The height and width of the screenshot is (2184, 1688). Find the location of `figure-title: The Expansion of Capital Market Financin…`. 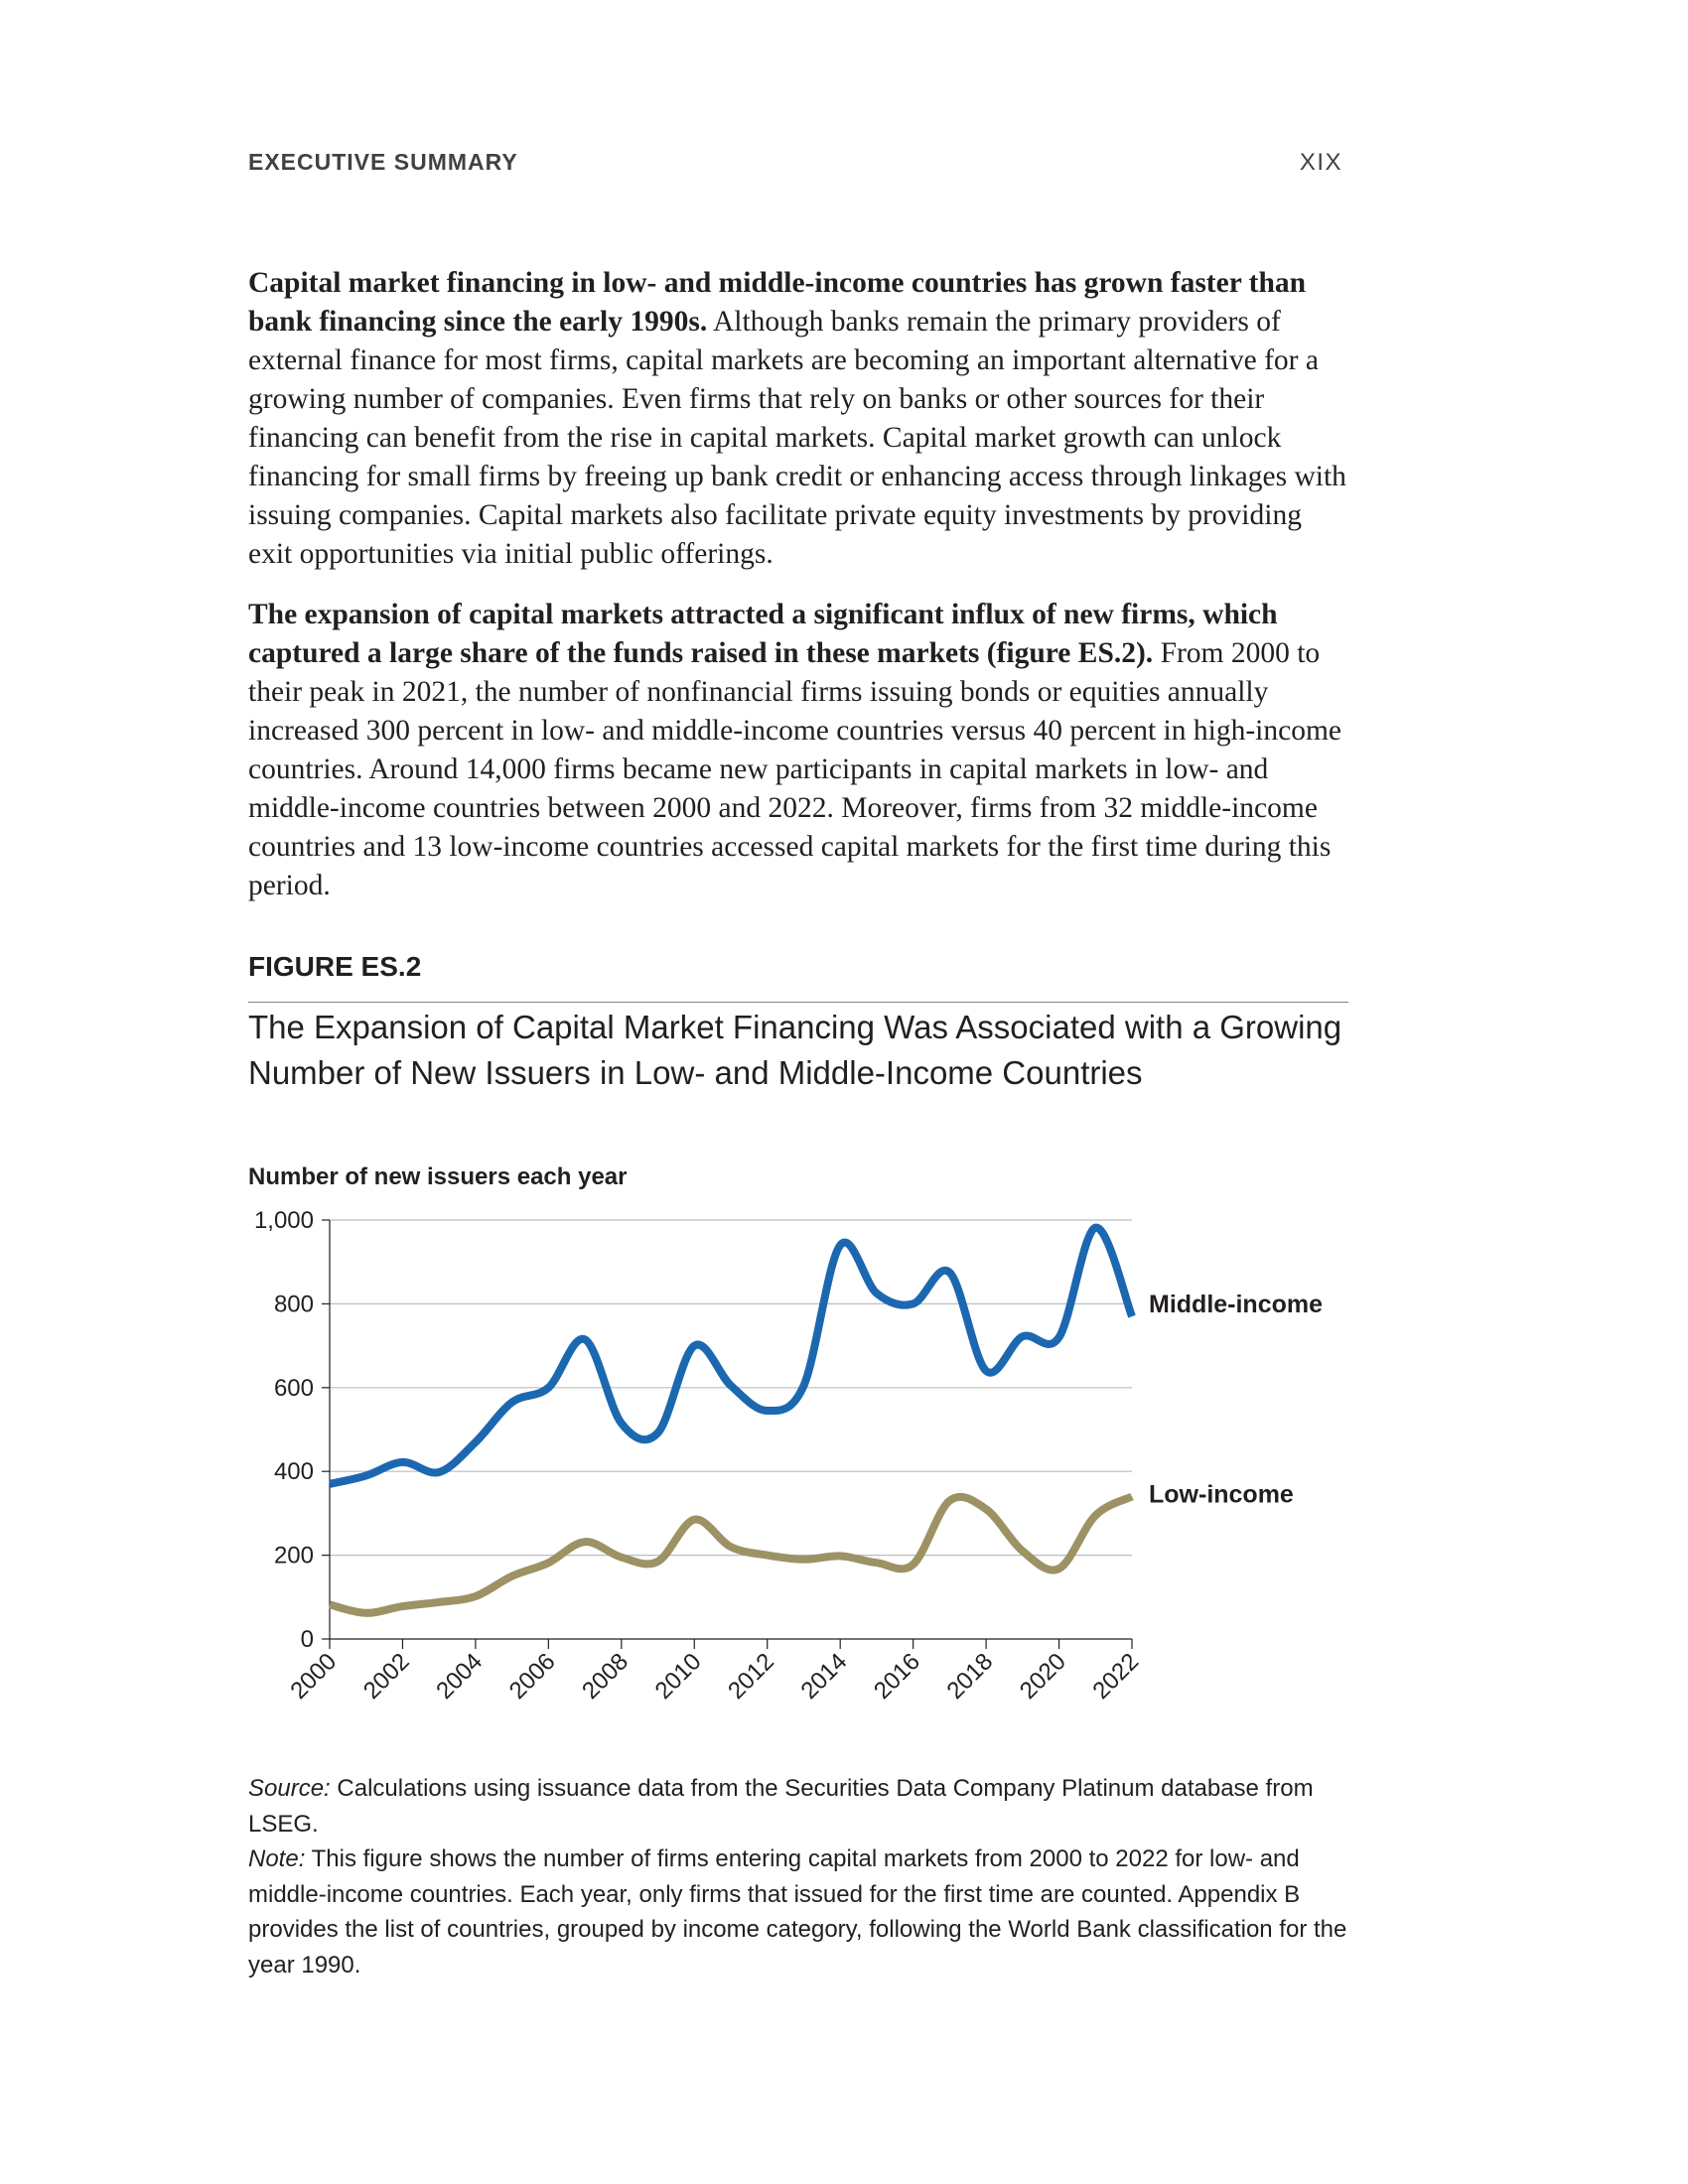

figure-title: The Expansion of Capital Market Financin… is located at coordinates (795, 1050).